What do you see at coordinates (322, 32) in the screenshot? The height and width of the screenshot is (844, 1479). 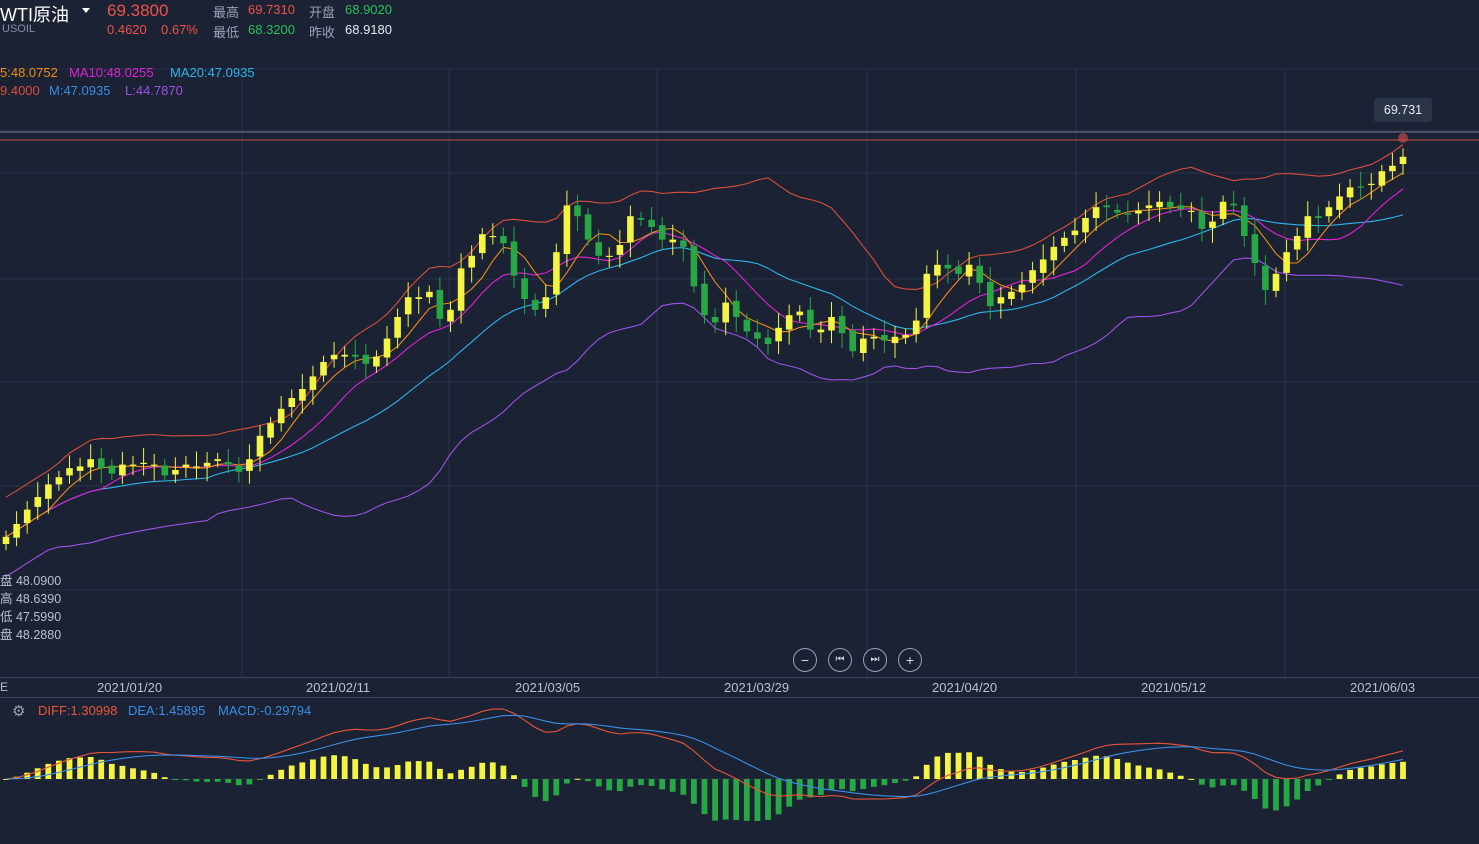 I see `prev-close-label: 昨收` at bounding box center [322, 32].